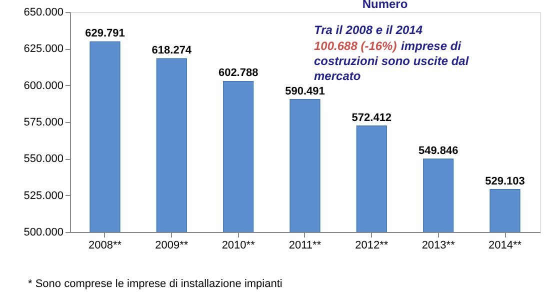 The width and height of the screenshot is (560, 293). I want to click on data-label: 602.788, so click(238, 73).